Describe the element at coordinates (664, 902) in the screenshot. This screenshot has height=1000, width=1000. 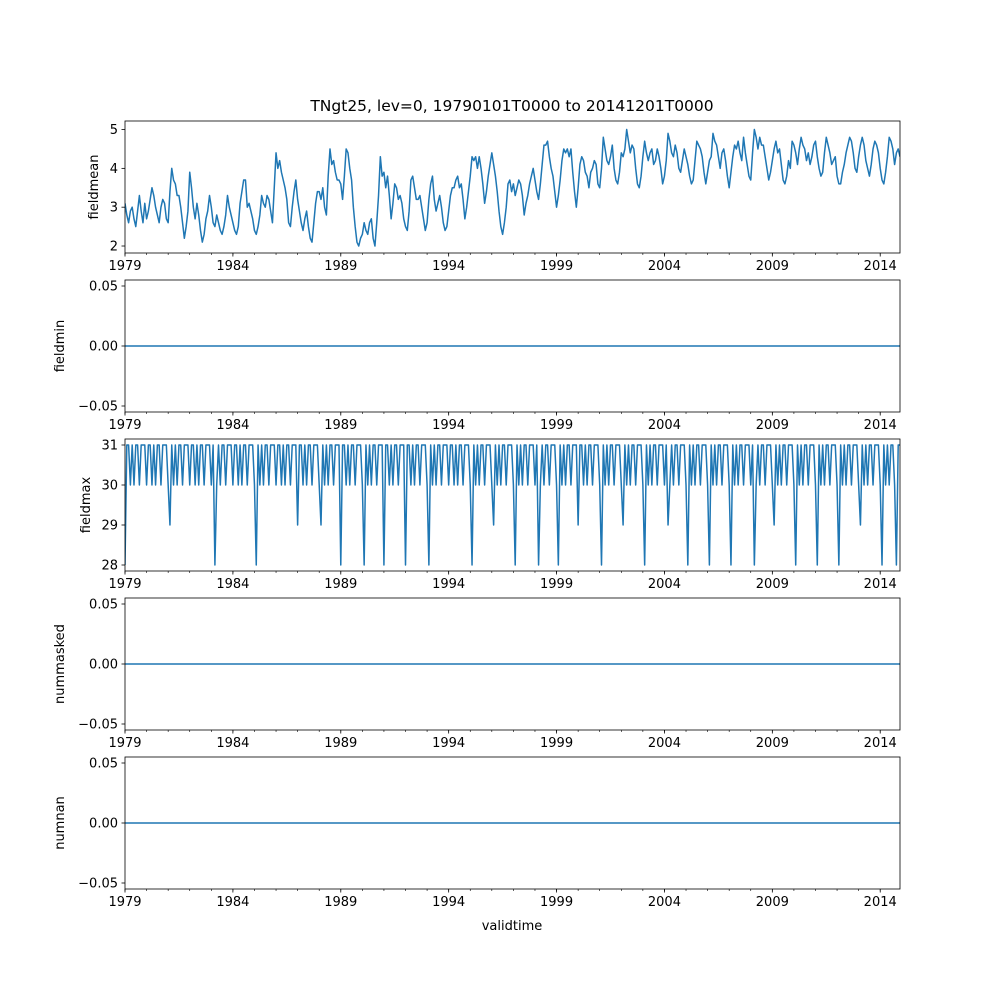
I see `numnan-xtick-label: 2004` at that location.